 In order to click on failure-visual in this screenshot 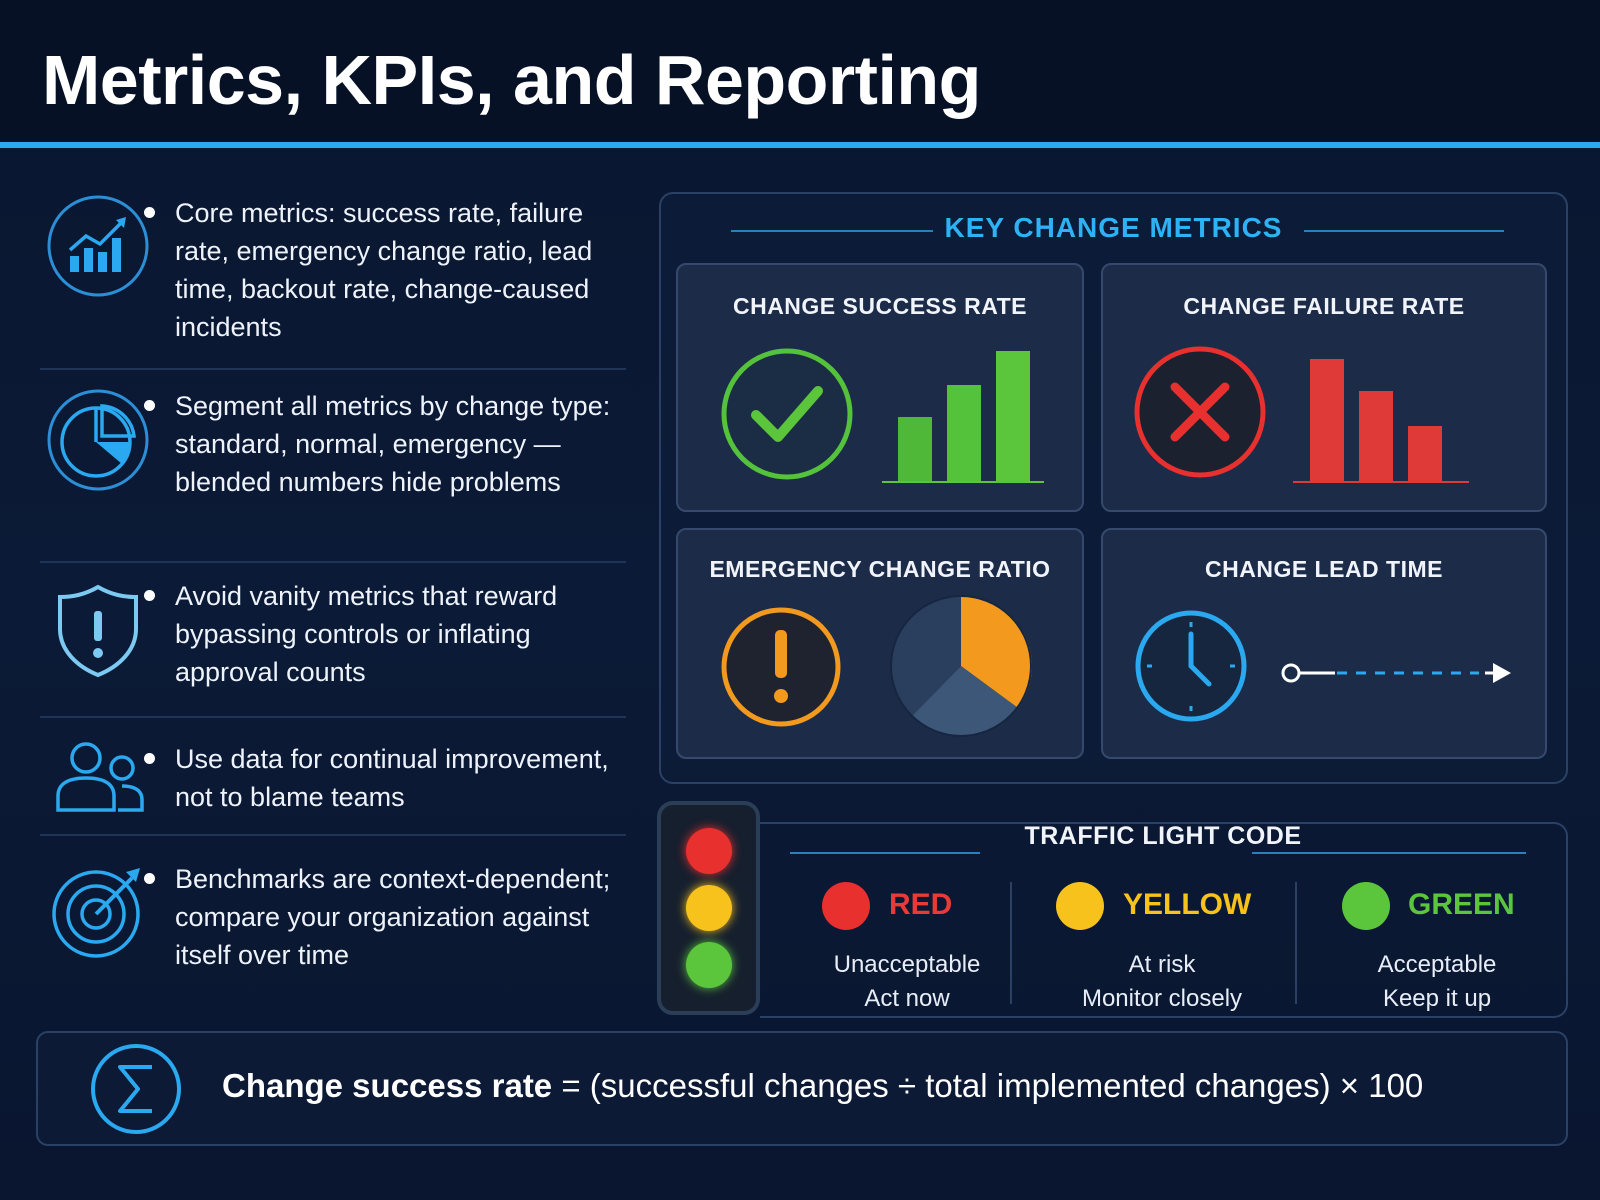, I will do `click(1301, 414)`.